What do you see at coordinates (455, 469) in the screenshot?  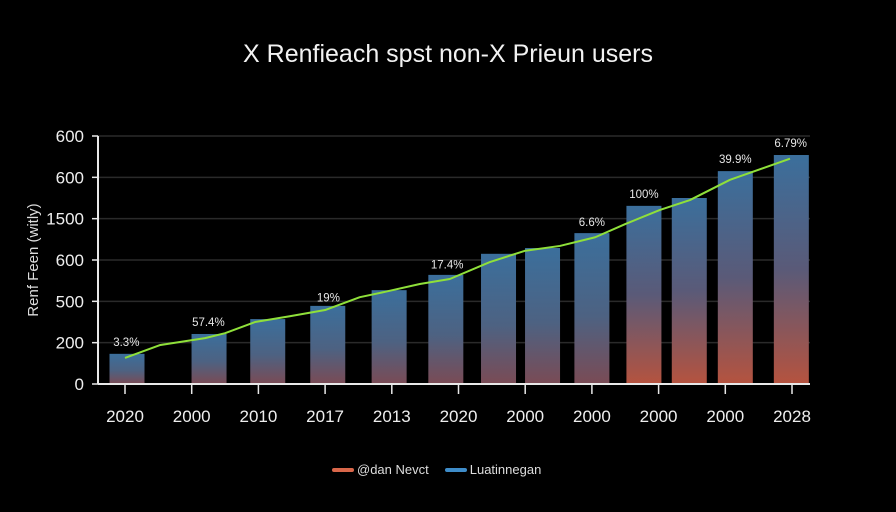 I see `legend-swatch-bars` at bounding box center [455, 469].